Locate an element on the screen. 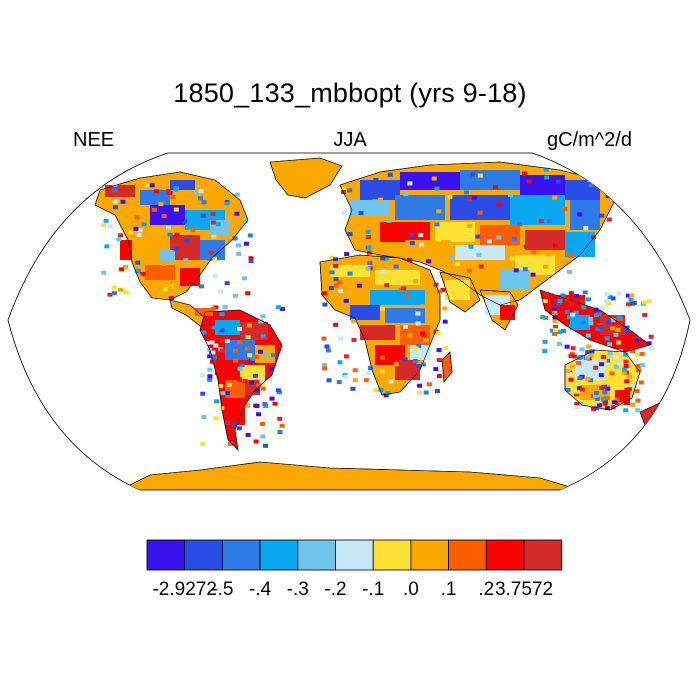 The image size is (700, 700). units-label: gC/m^2/d is located at coordinates (589, 140).